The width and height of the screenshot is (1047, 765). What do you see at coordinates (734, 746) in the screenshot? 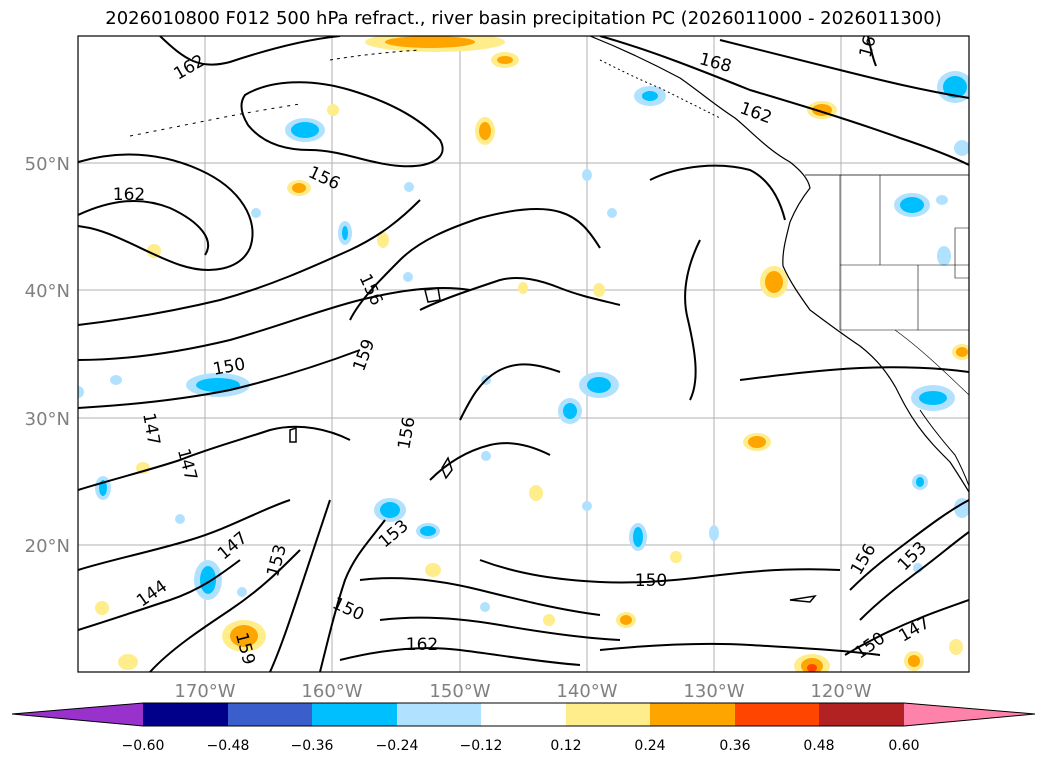
I see `colorbar-tick: 0.36` at bounding box center [734, 746].